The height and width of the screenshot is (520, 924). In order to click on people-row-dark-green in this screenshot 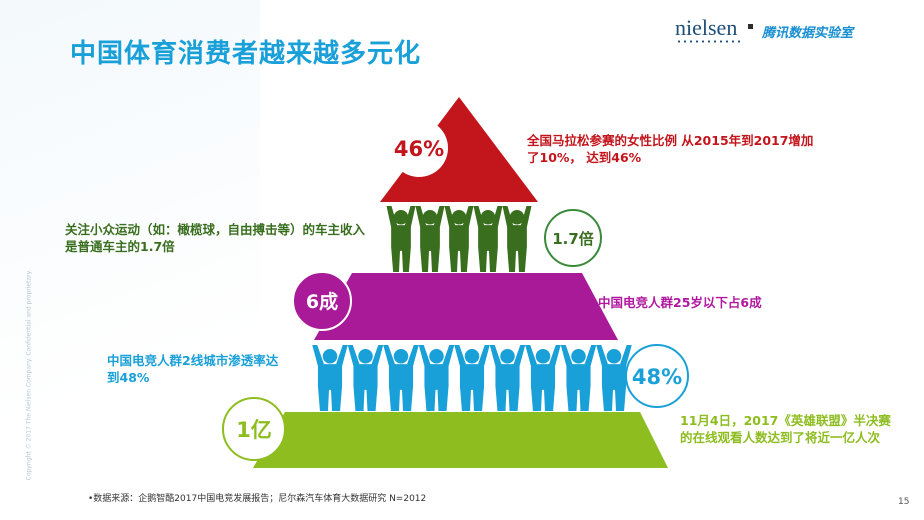, I will do `click(459, 239)`.